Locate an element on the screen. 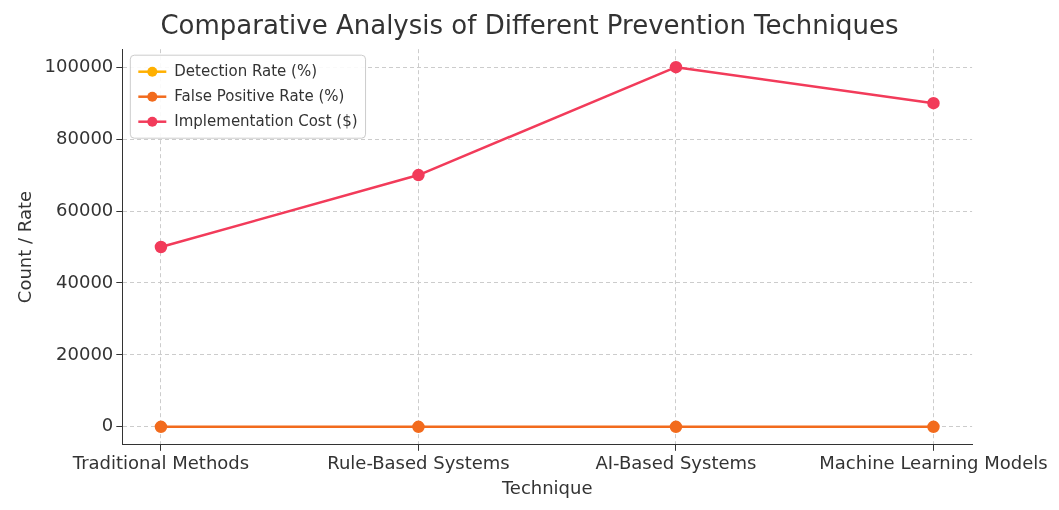 Image resolution: width=1059 pixels, height=510 pixels. y-tick-label: 20000 is located at coordinates (85, 353).